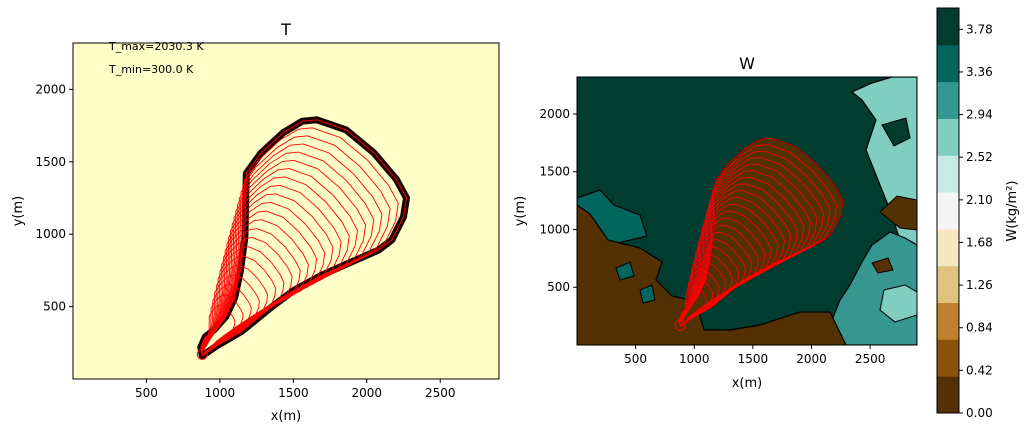  Describe the element at coordinates (898, 213) in the screenshot. I see `fuel-region-0.21-right` at that location.